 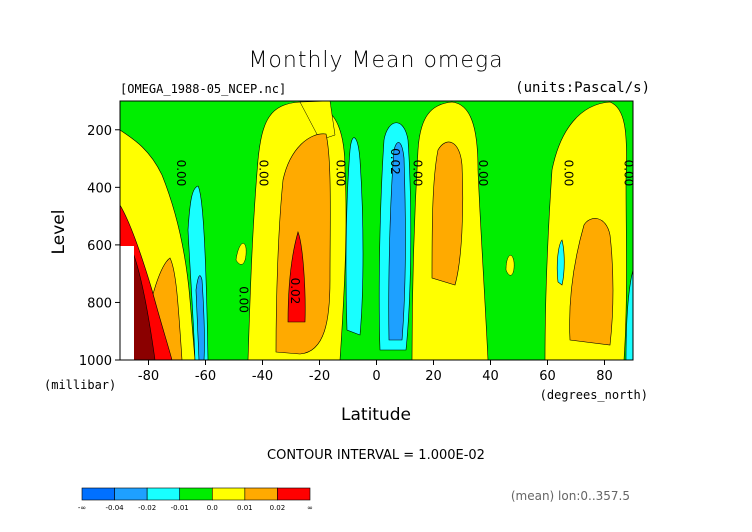 What do you see at coordinates (148, 376) in the screenshot?
I see `x-tick-label: -80` at bounding box center [148, 376].